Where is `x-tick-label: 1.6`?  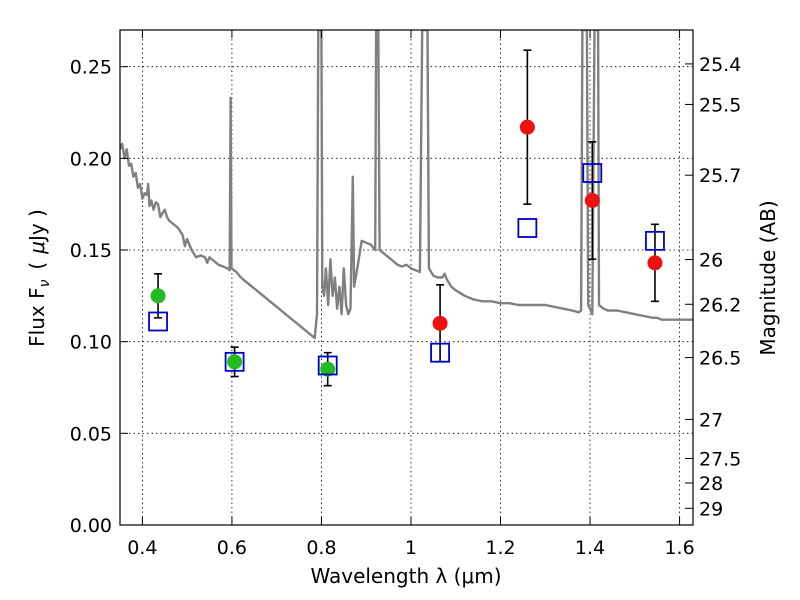
x-tick-label: 1.6 is located at coordinates (679, 548).